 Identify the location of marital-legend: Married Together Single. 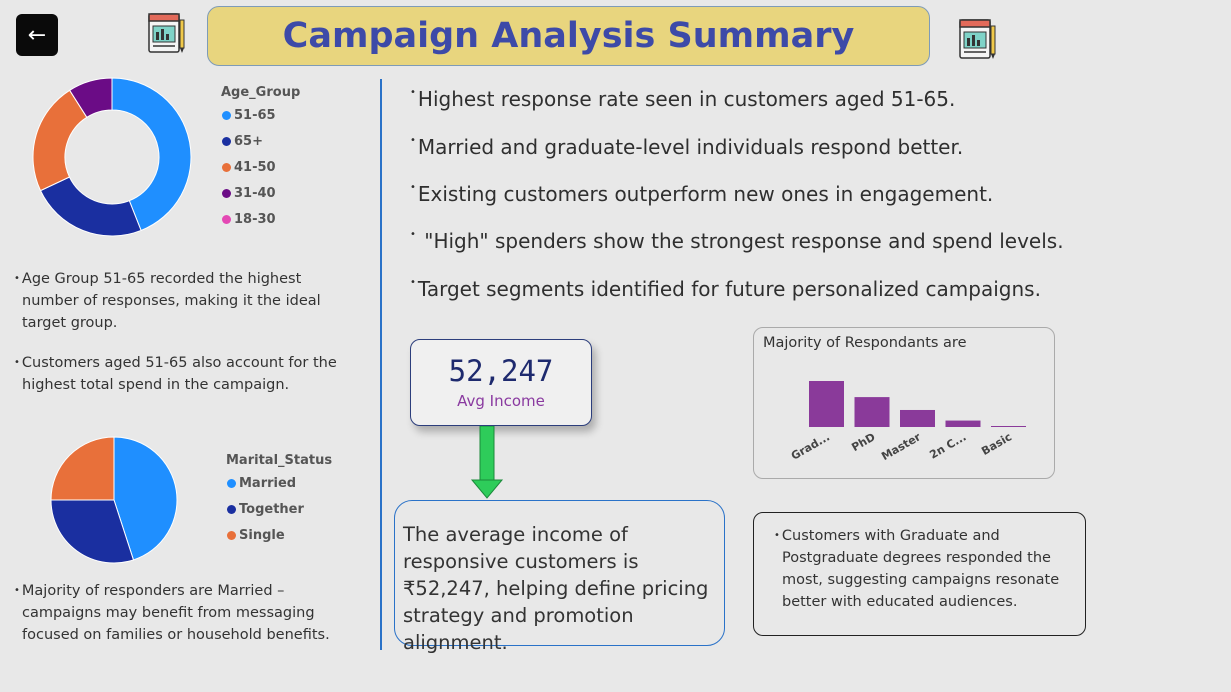
(265, 509).